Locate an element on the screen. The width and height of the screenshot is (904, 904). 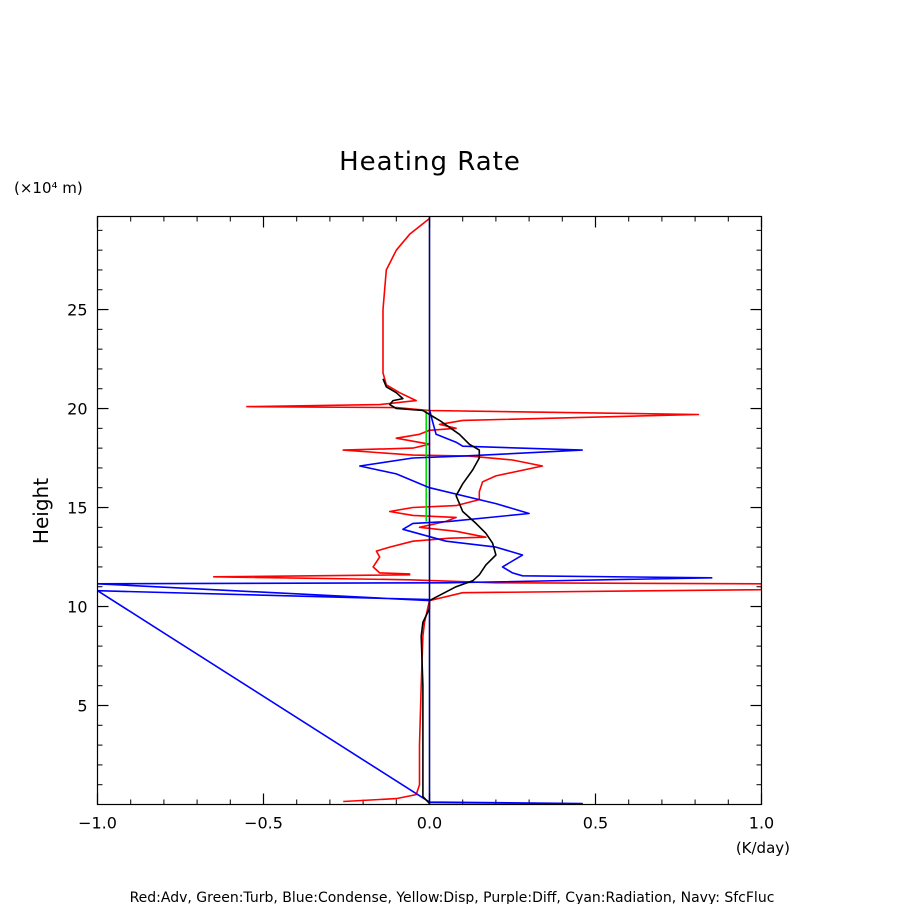
x-tick-label: −0.5 is located at coordinates (263, 823).